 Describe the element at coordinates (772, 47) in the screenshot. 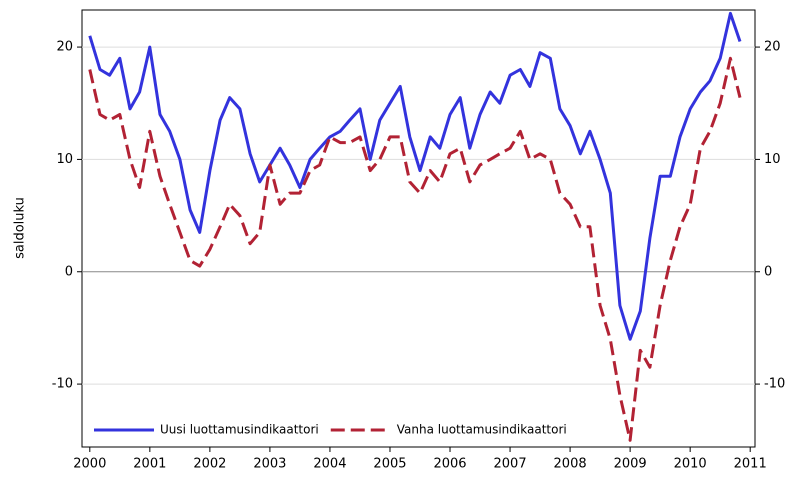

I see `y2-tick-label: 20` at that location.